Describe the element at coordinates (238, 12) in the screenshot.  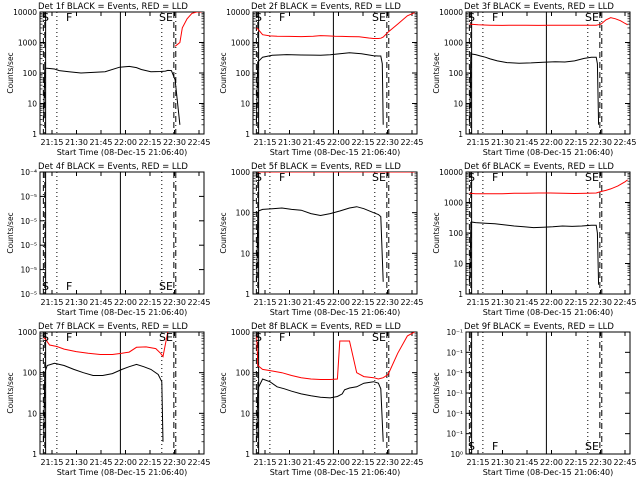
I see `y-tick-label: 10000` at that location.